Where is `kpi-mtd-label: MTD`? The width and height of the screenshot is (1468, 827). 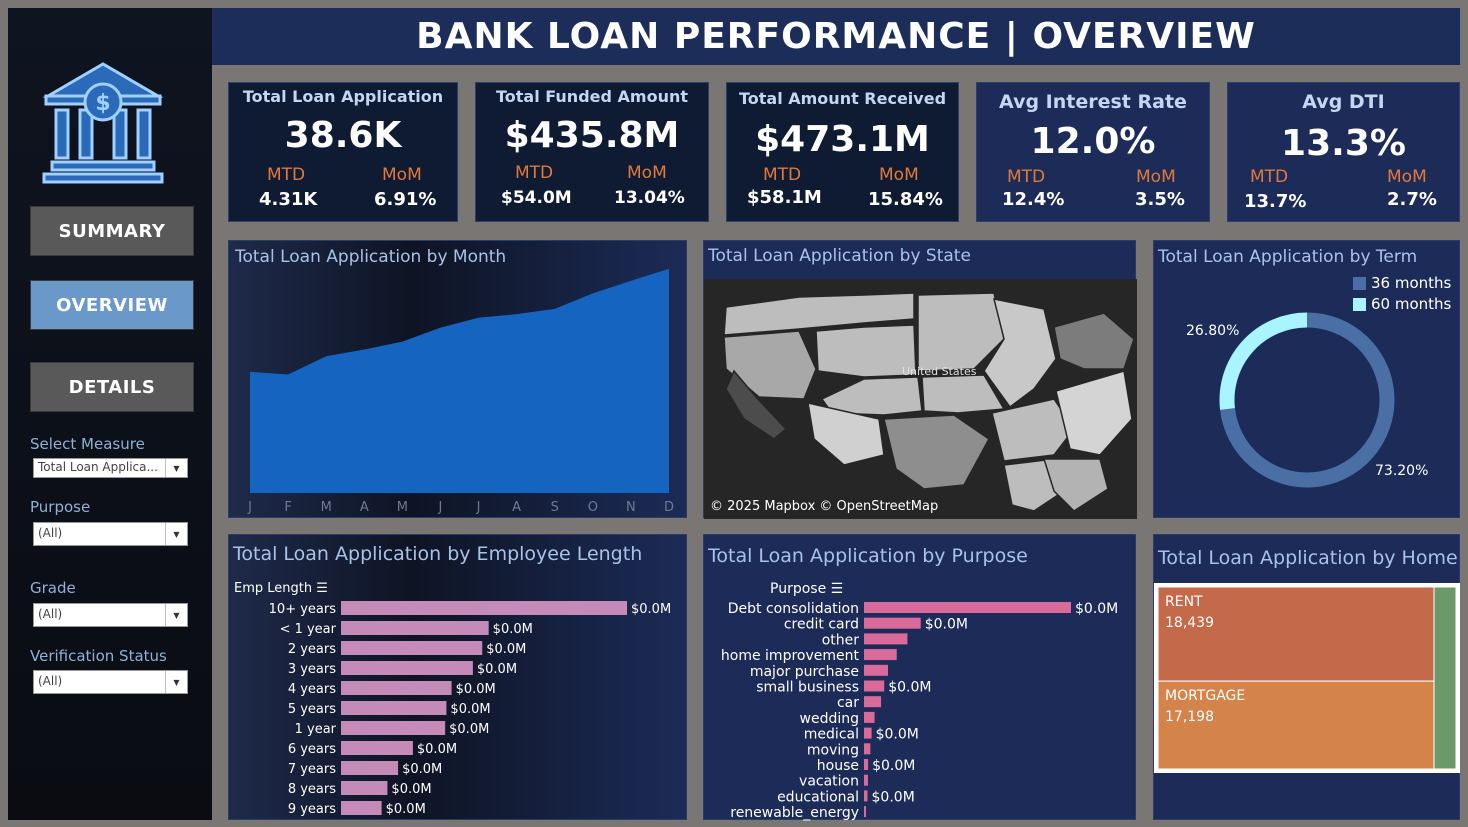
kpi-mtd-label: MTD is located at coordinates (1269, 177).